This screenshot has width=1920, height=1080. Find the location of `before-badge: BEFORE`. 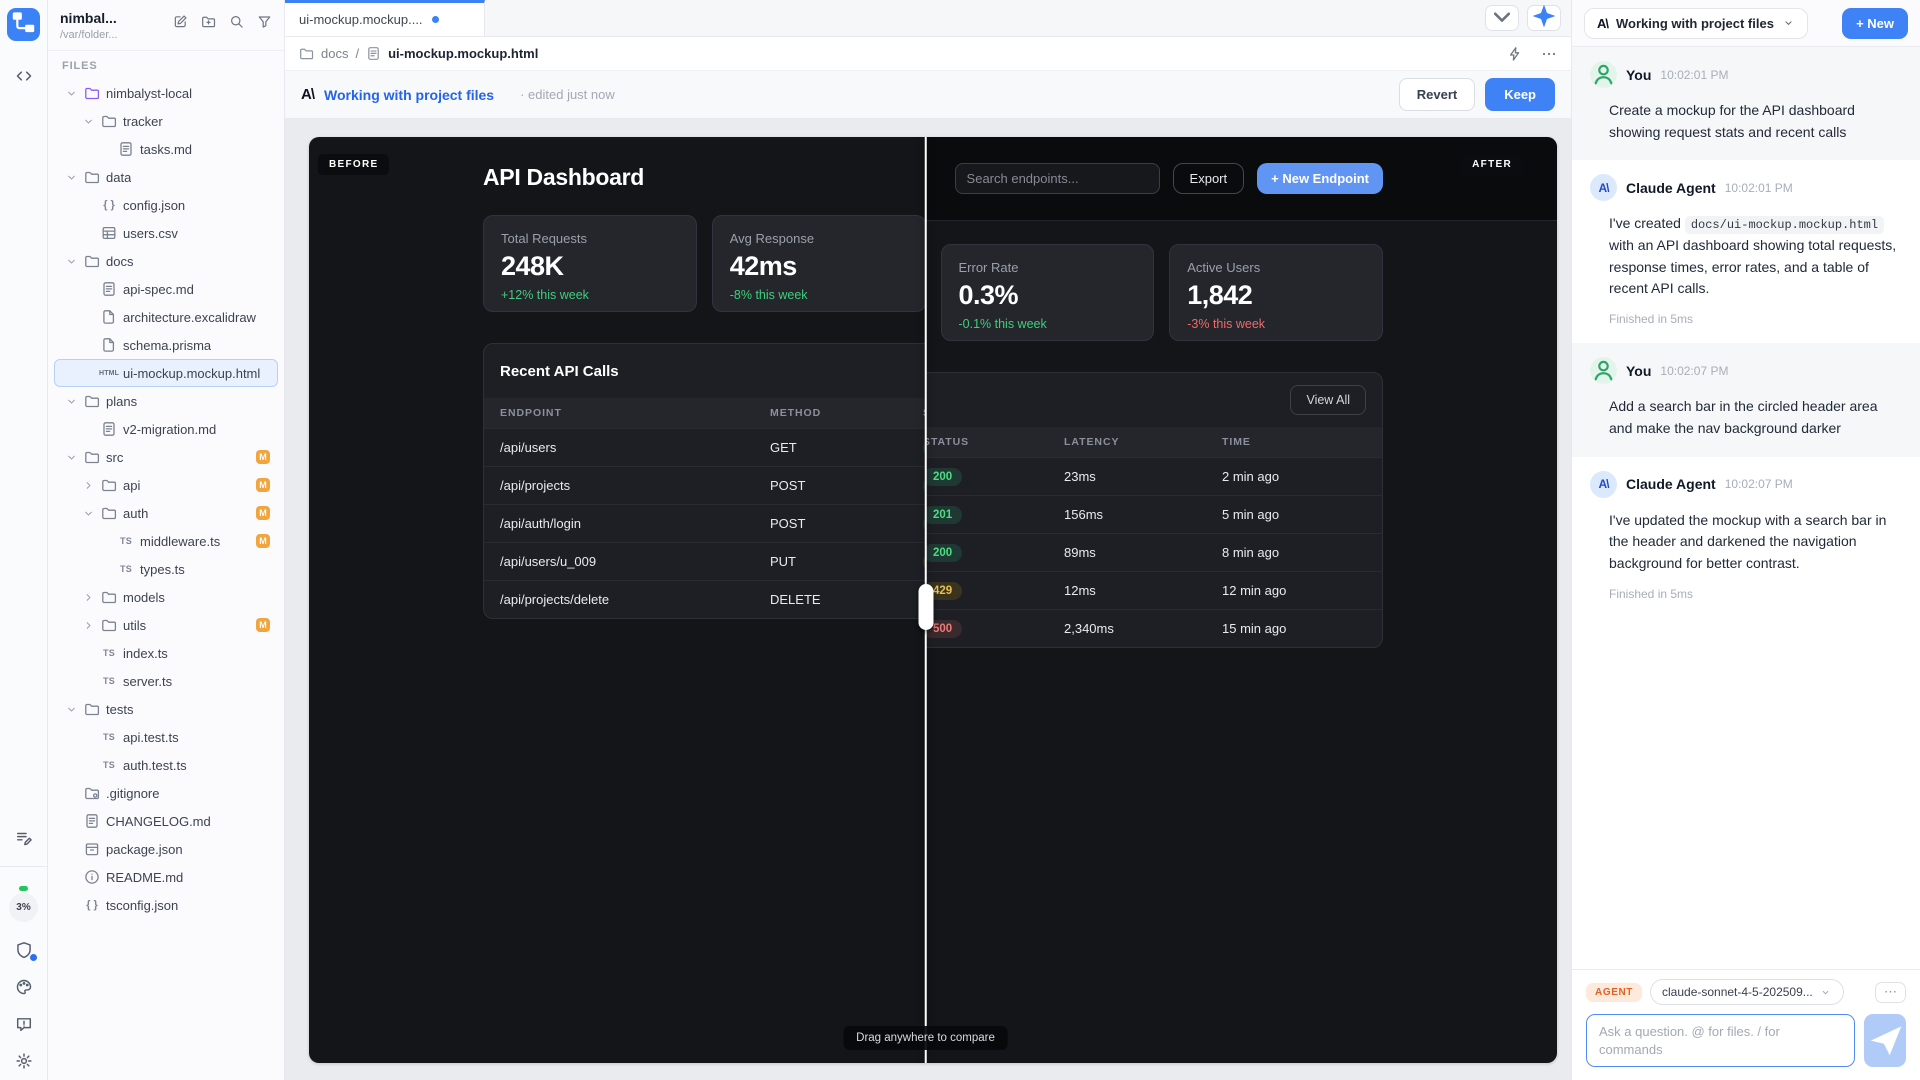

before-badge: BEFORE is located at coordinates (354, 164).